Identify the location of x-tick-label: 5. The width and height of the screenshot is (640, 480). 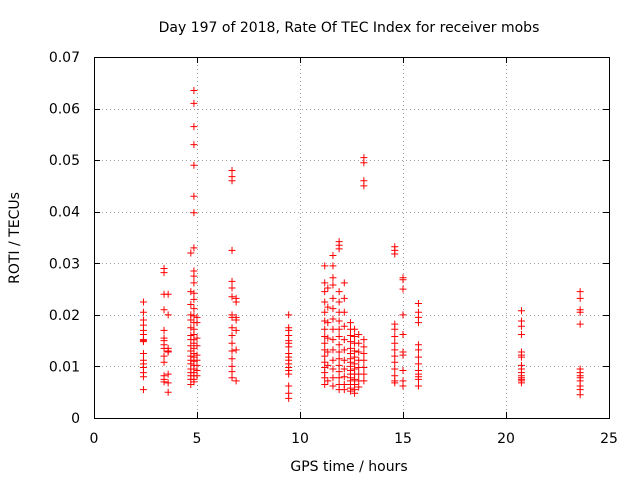
(197, 439).